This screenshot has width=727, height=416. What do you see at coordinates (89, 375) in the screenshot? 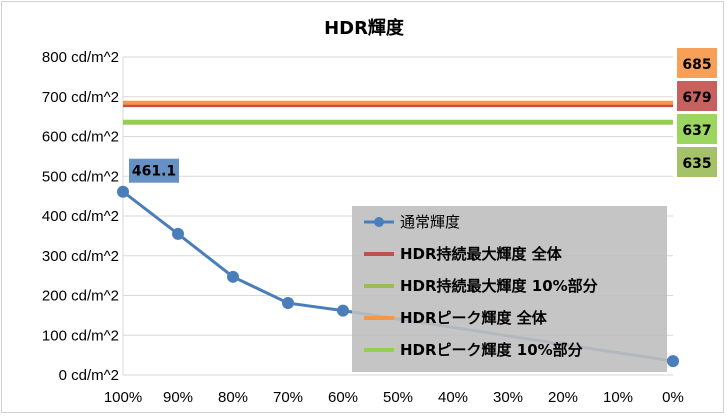
I see `y-tick-label: 0 cd/m^2` at bounding box center [89, 375].